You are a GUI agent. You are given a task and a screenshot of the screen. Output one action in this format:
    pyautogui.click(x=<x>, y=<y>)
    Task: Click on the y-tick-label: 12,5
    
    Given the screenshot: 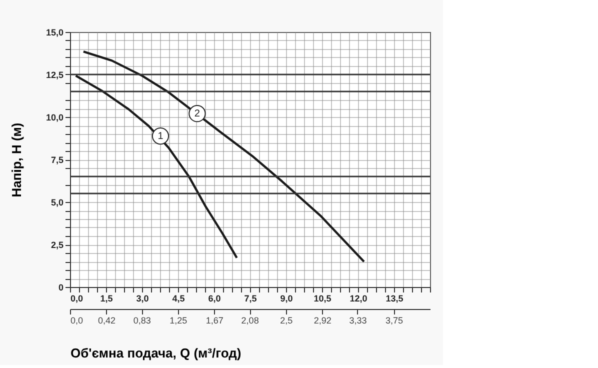 What is the action you would take?
    pyautogui.click(x=55, y=75)
    